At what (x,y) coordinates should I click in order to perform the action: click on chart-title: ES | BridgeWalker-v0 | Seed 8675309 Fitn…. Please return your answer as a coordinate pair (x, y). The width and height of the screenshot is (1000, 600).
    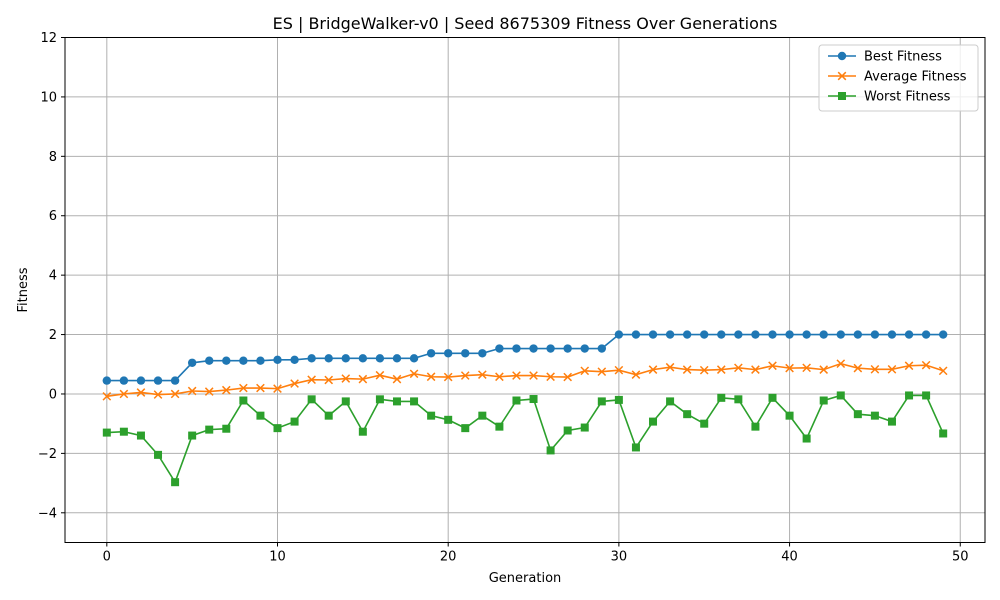
    Looking at the image, I should click on (525, 23).